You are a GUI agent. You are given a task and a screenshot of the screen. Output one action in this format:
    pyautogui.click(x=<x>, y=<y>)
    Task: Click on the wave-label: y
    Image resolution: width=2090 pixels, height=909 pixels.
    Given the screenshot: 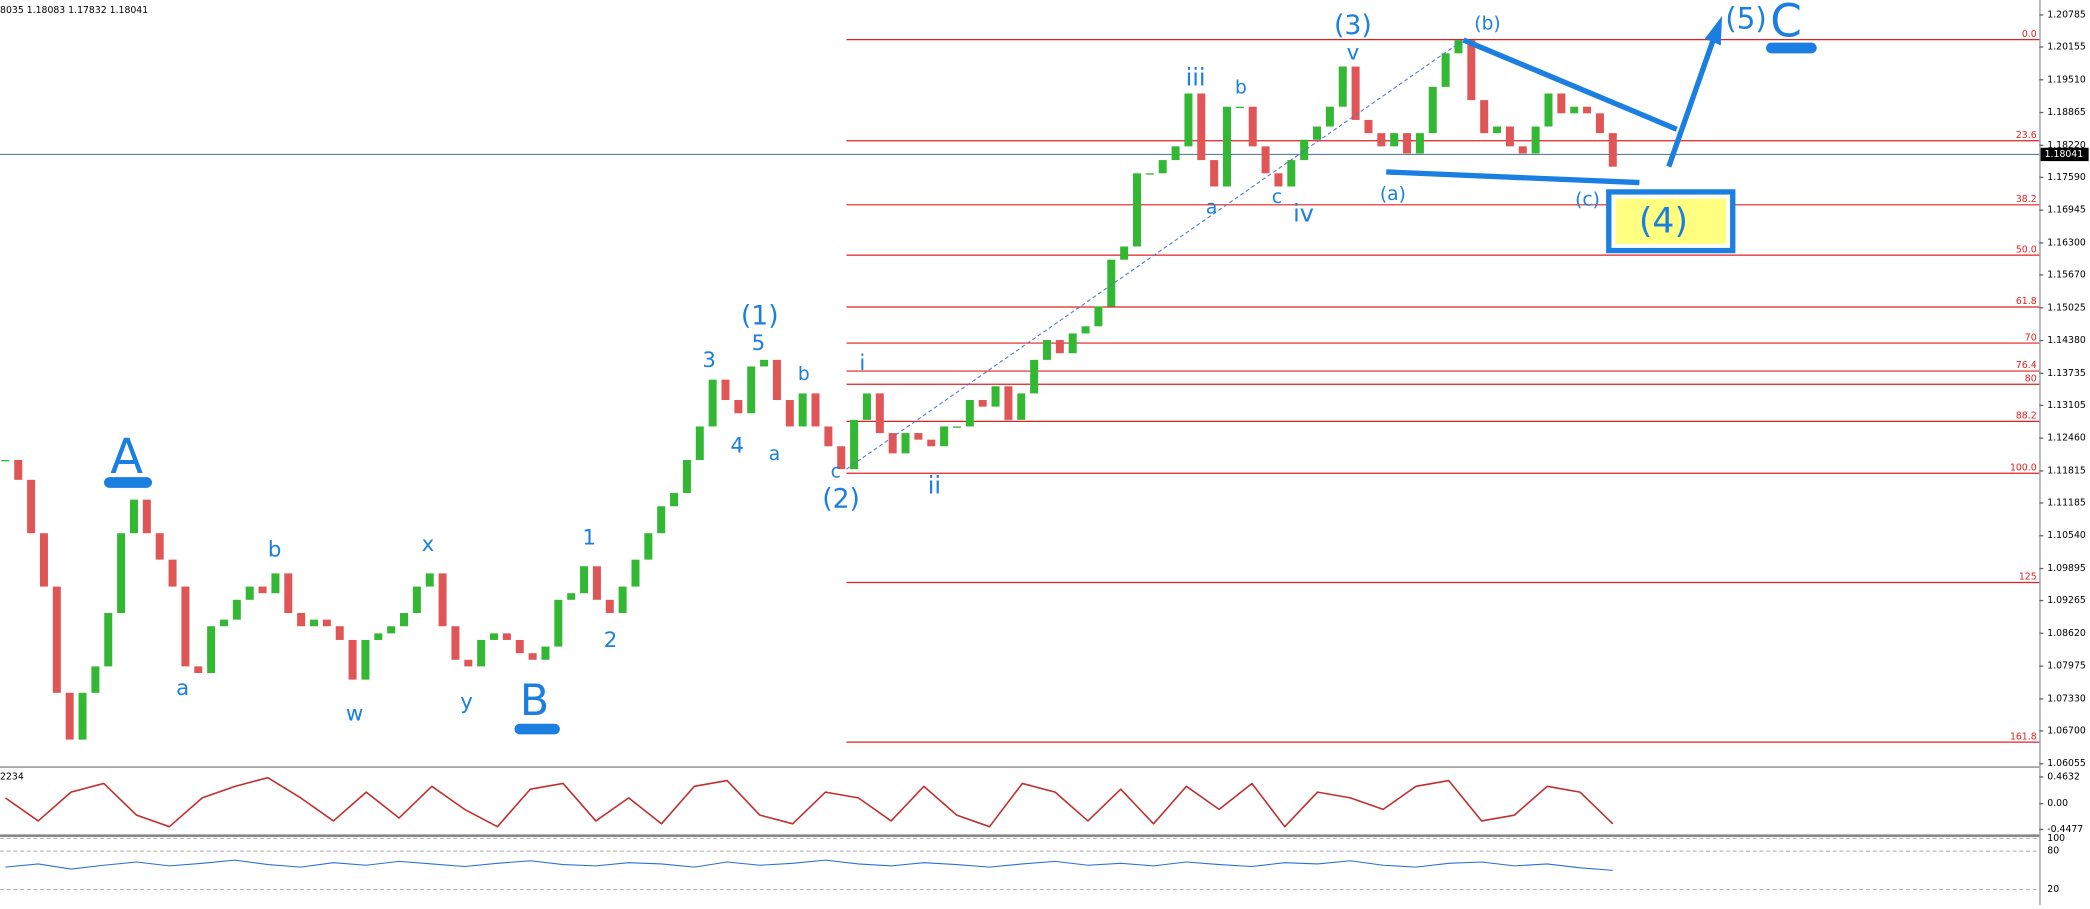 What is the action you would take?
    pyautogui.click(x=466, y=701)
    